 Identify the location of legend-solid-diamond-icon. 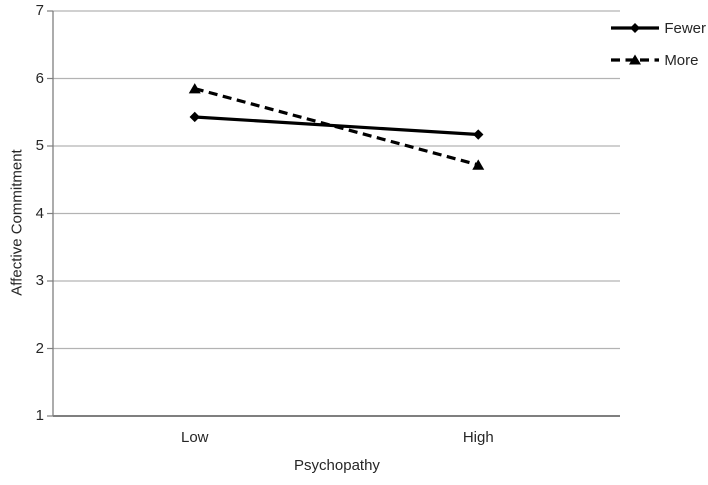
(635, 28).